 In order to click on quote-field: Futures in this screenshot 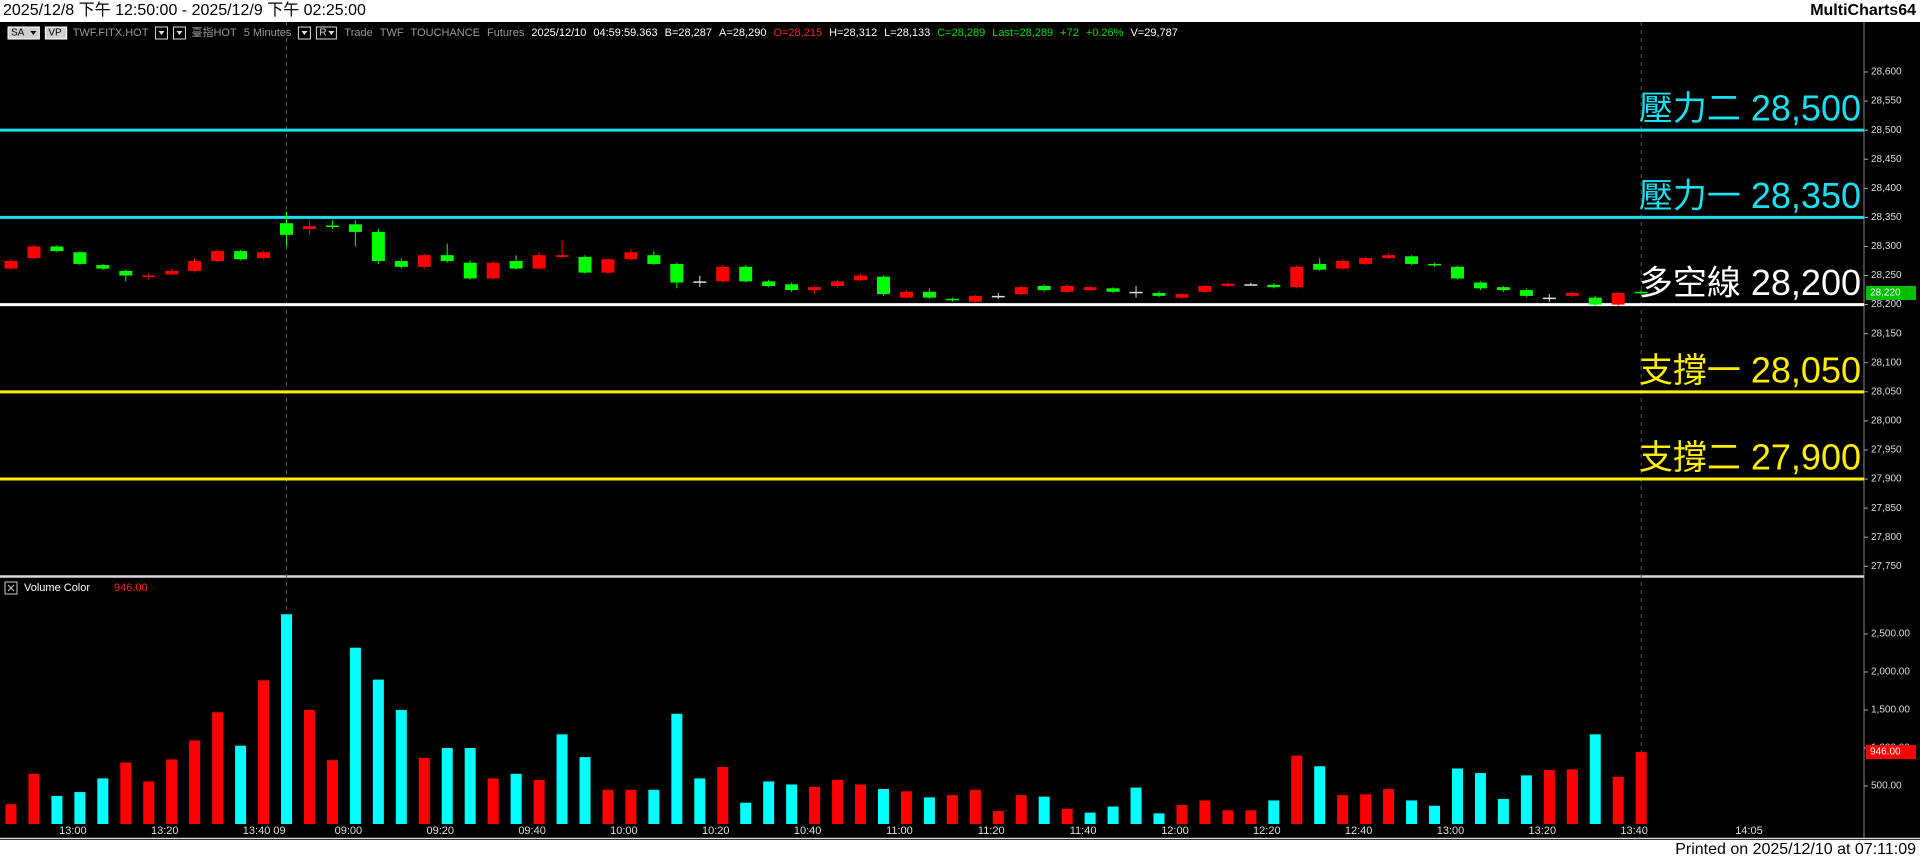, I will do `click(506, 33)`.